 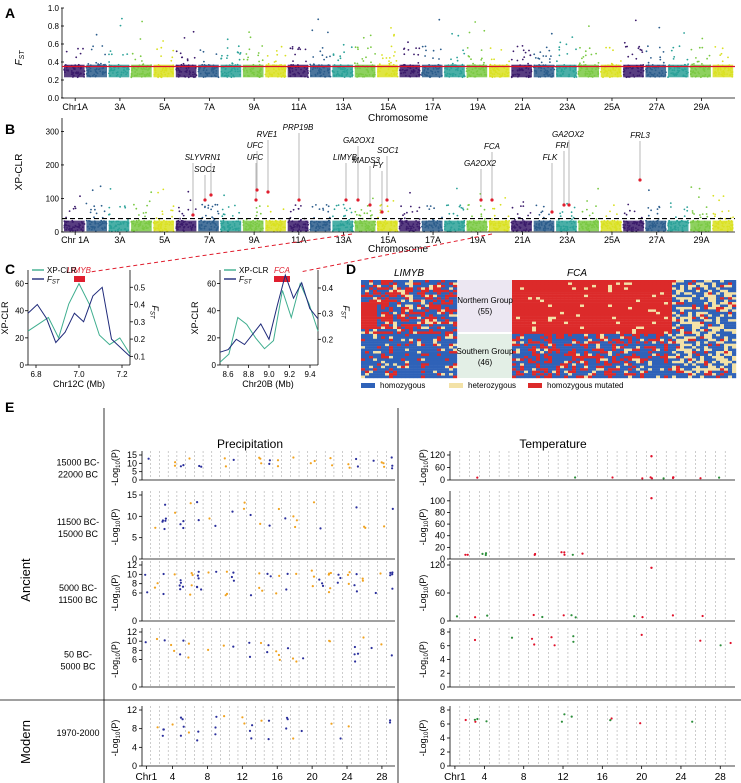 I want to click on gene-hit-point, so click(x=569, y=205).